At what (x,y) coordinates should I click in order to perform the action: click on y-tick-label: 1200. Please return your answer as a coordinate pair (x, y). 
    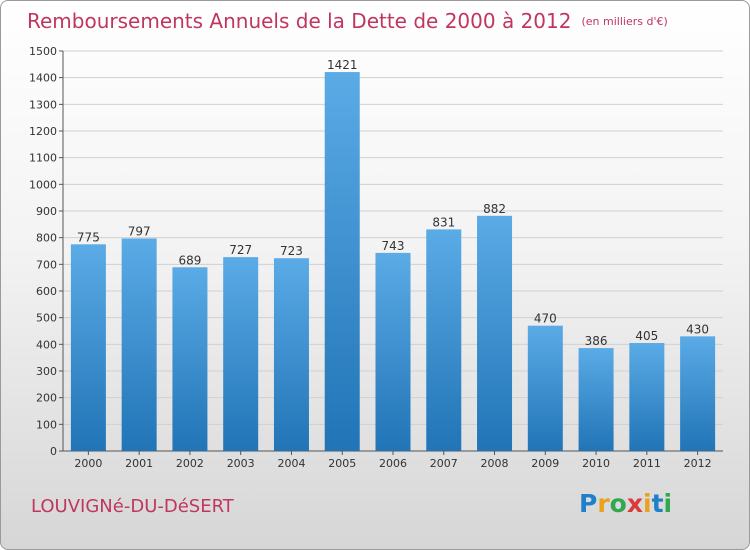
    Looking at the image, I should click on (43, 131).